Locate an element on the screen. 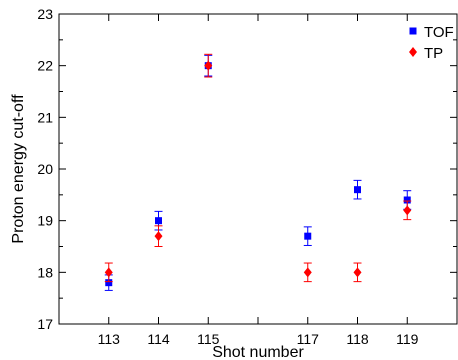 This screenshot has width=458, height=360. legend-marker-tp is located at coordinates (413, 52).